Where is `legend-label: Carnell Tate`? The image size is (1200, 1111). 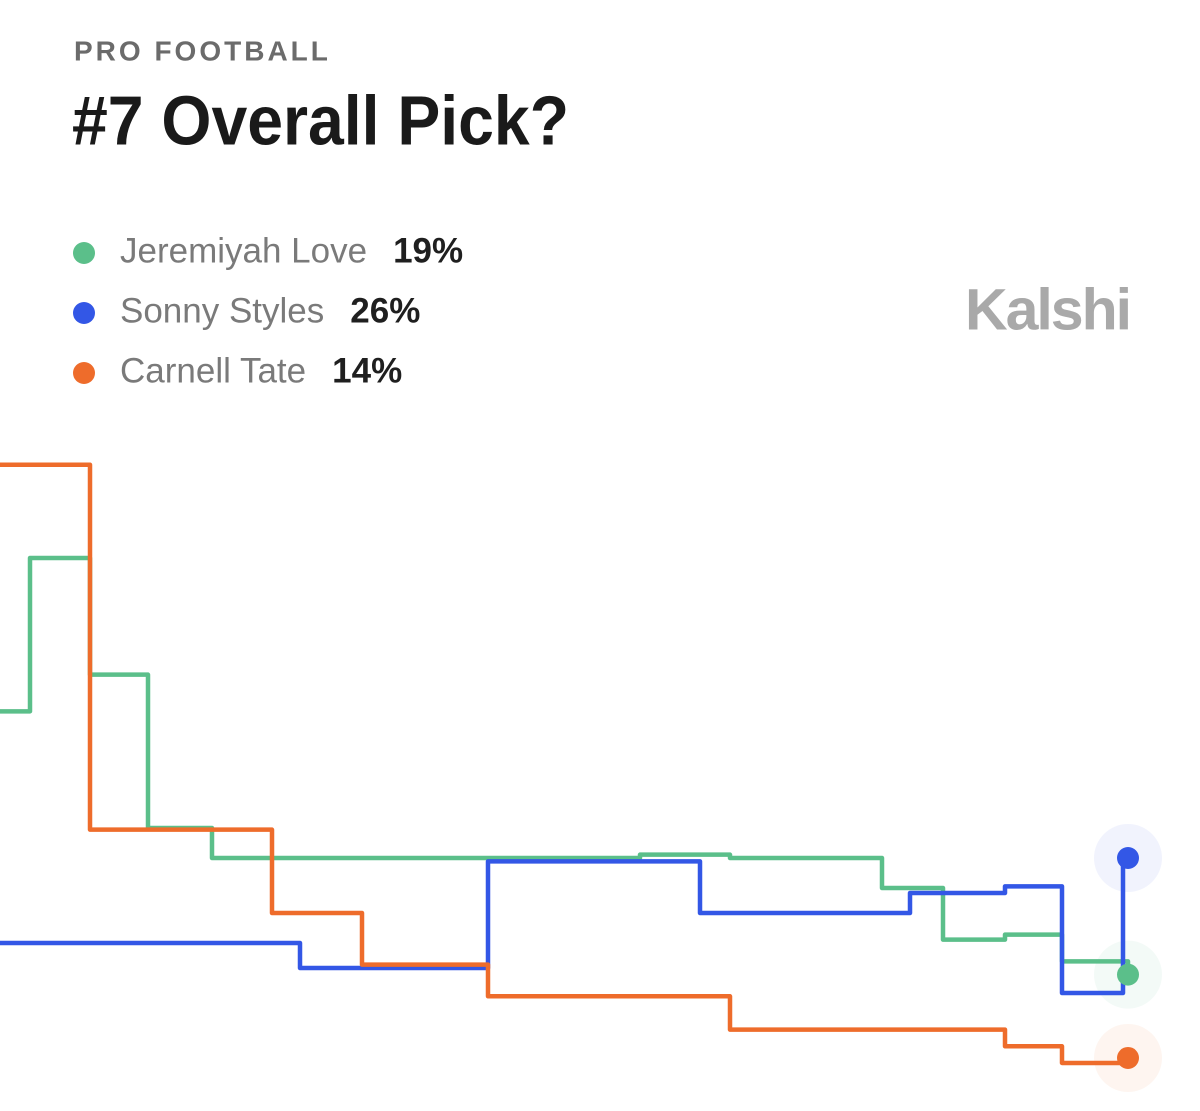
legend-label: Carnell Tate is located at coordinates (213, 370).